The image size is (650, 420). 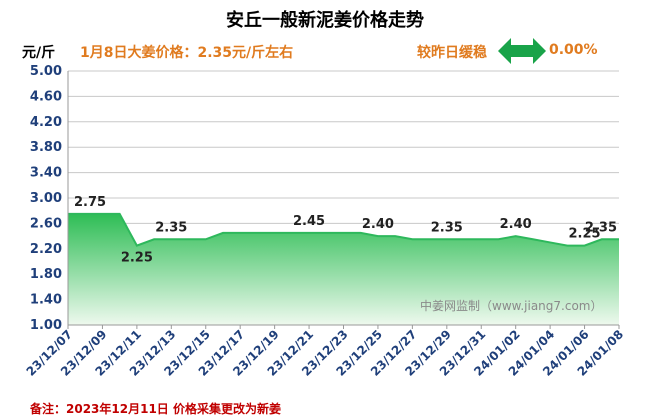 What do you see at coordinates (46, 173) in the screenshot?
I see `y-tick-label: 3.40` at bounding box center [46, 173].